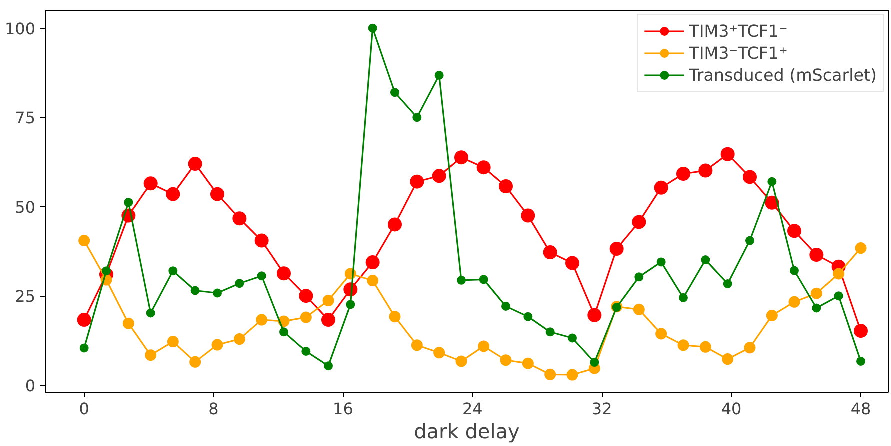 This screenshot has height=446, width=891. I want to click on x-tick-label: 40, so click(731, 409).